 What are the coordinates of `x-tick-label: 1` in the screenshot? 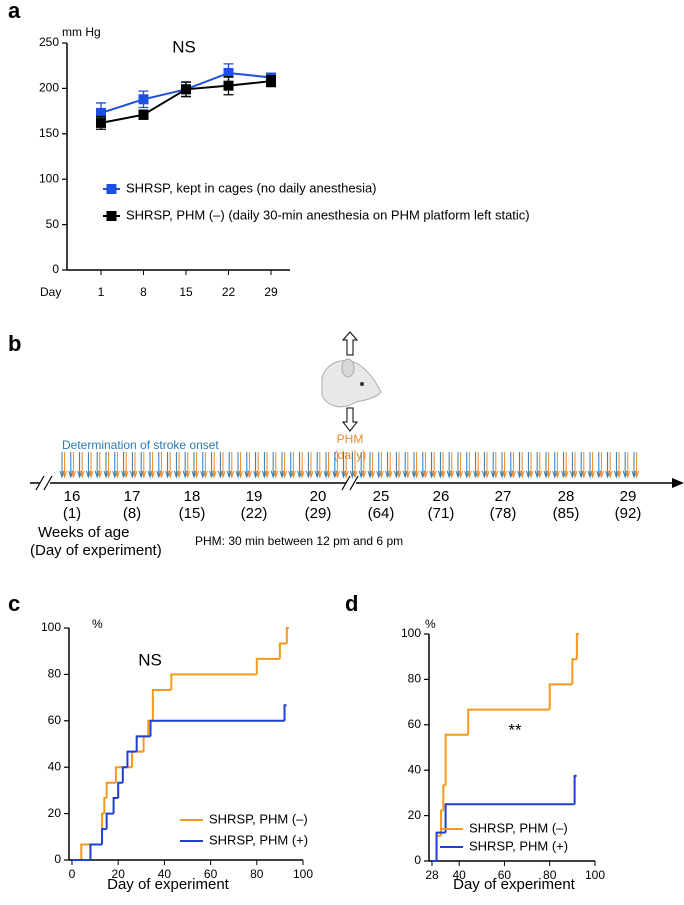 It's located at (101, 292).